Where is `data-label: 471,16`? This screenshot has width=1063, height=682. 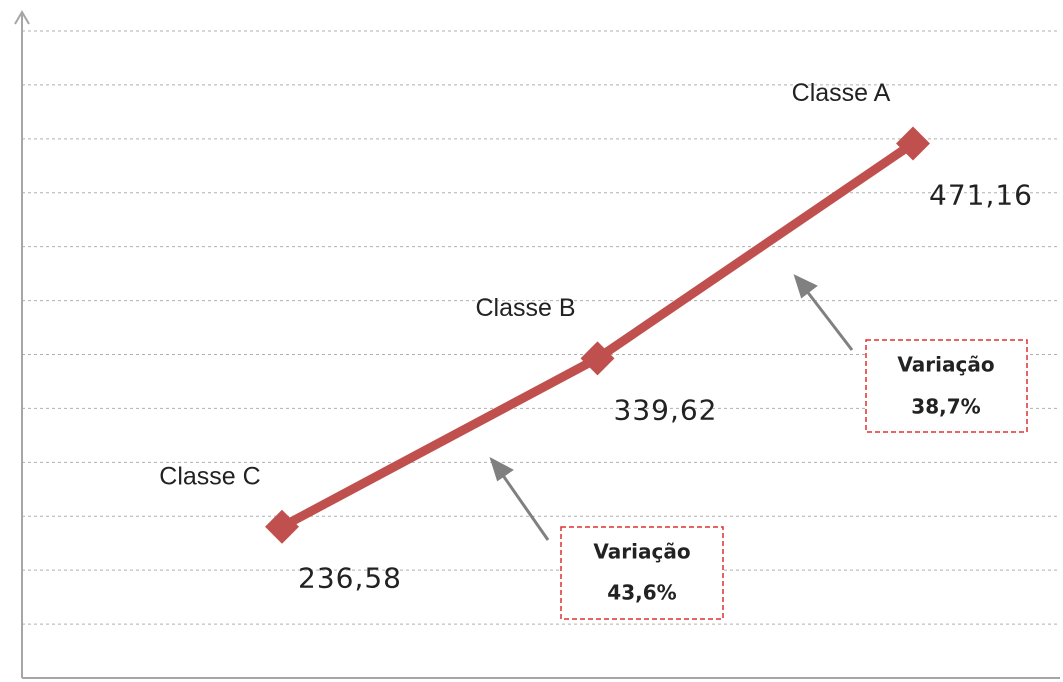
data-label: 471,16 is located at coordinates (981, 194).